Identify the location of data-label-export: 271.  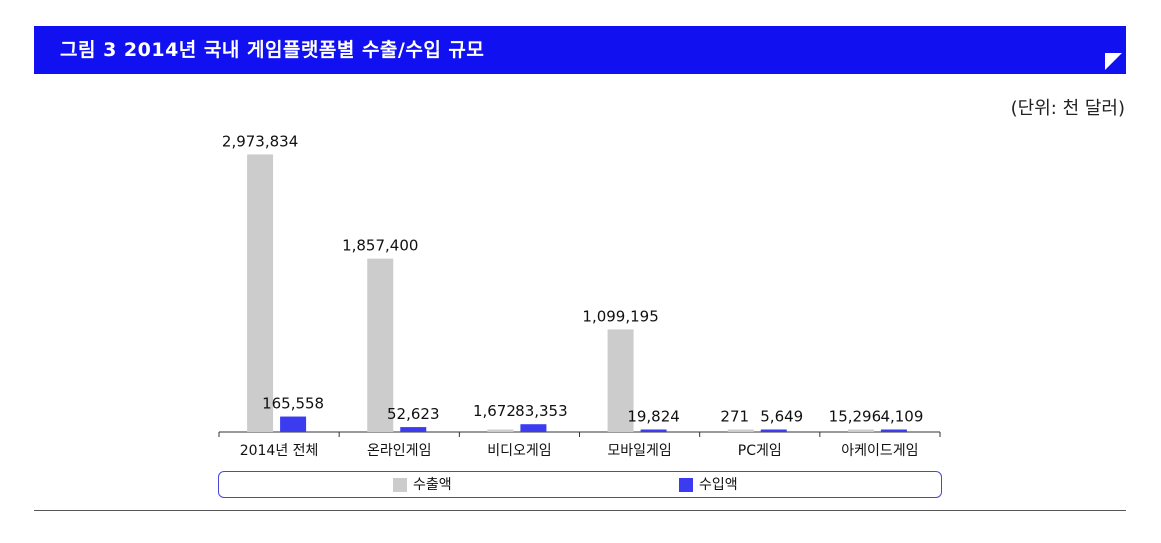
(734, 417).